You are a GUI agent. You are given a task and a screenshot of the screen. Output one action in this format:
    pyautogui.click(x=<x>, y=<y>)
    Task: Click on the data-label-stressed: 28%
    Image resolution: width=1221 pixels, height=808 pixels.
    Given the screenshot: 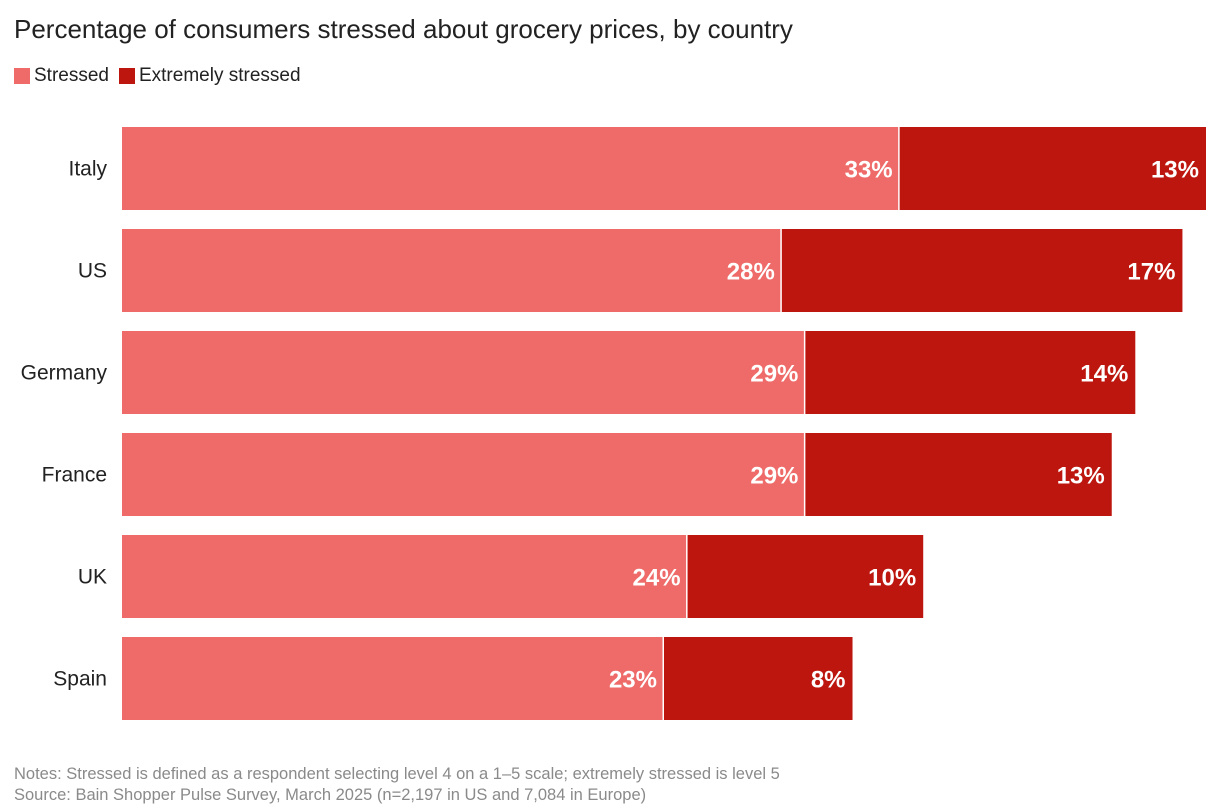 What is the action you would take?
    pyautogui.click(x=751, y=272)
    